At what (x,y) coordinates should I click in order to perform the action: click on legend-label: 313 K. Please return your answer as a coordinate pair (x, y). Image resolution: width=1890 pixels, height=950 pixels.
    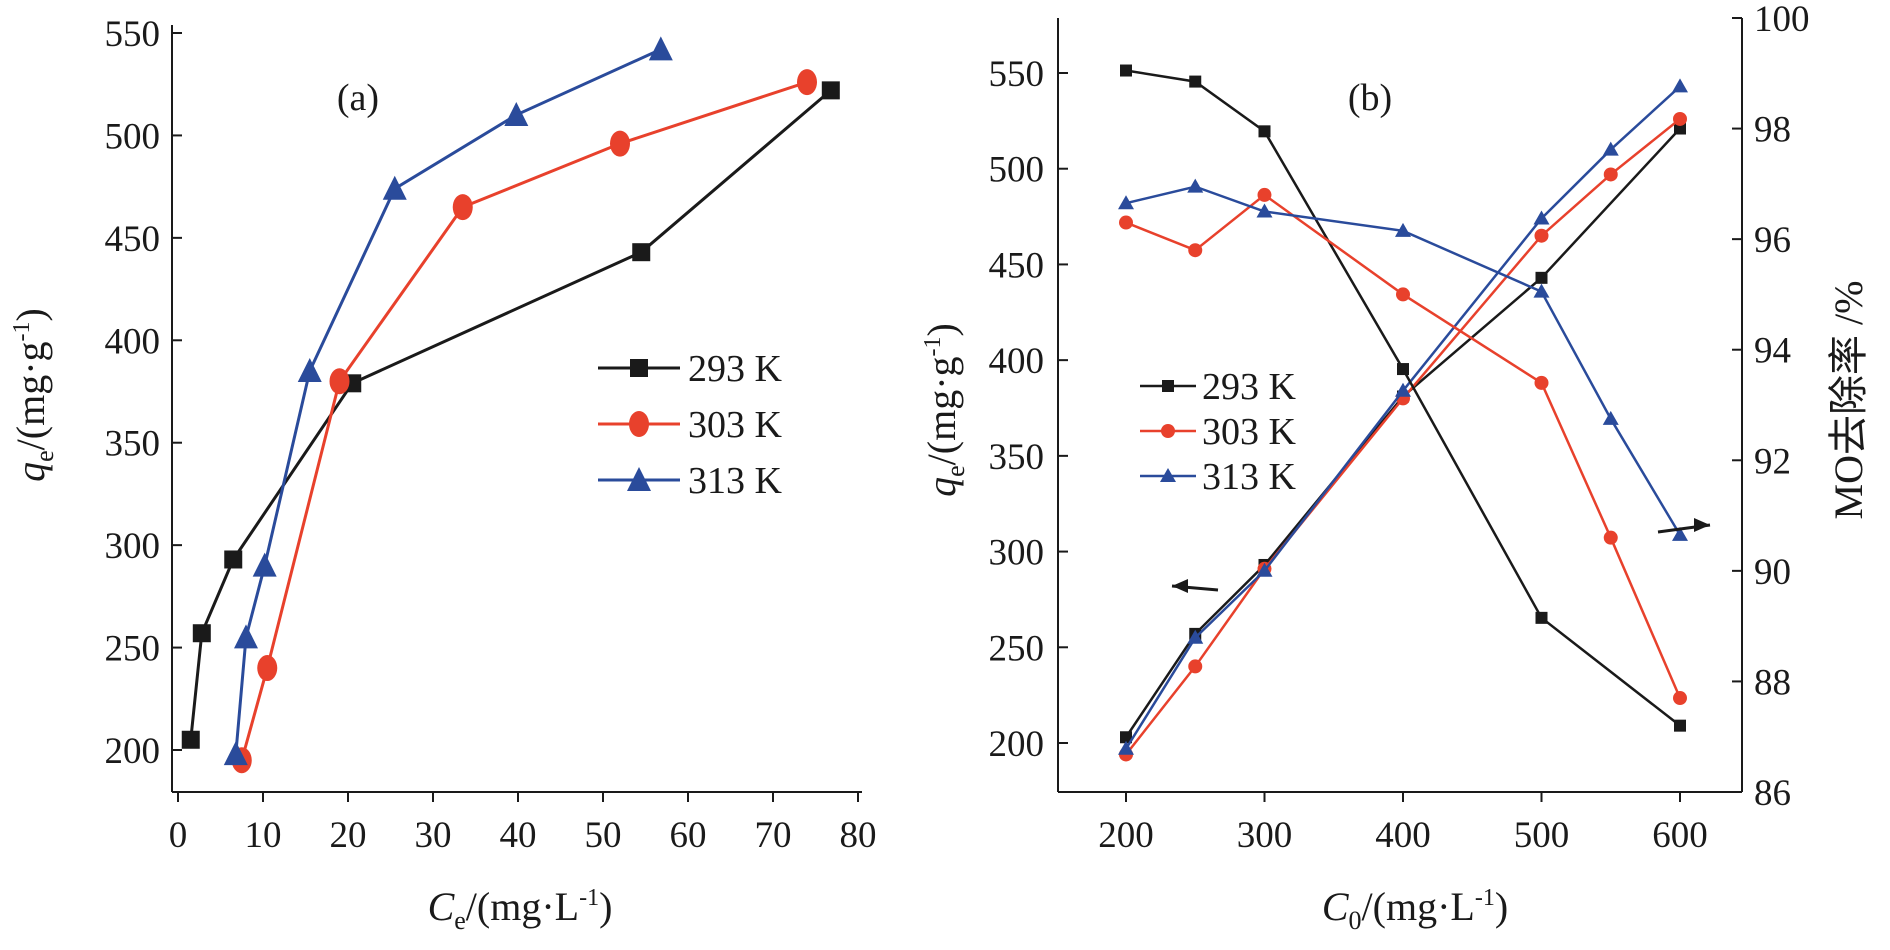
    Looking at the image, I should click on (1249, 477).